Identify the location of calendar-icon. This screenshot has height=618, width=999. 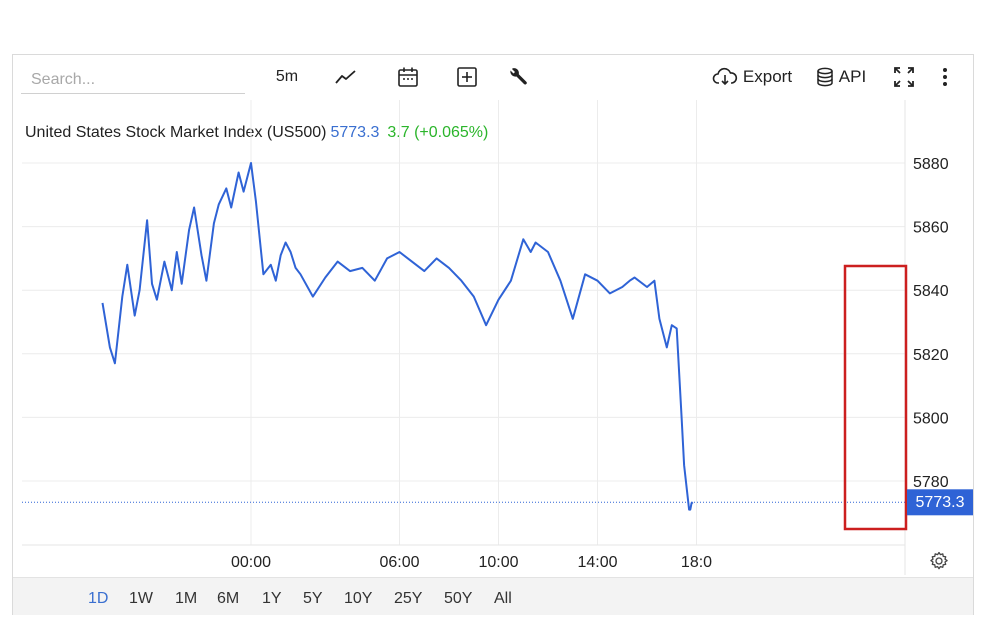
(408, 77).